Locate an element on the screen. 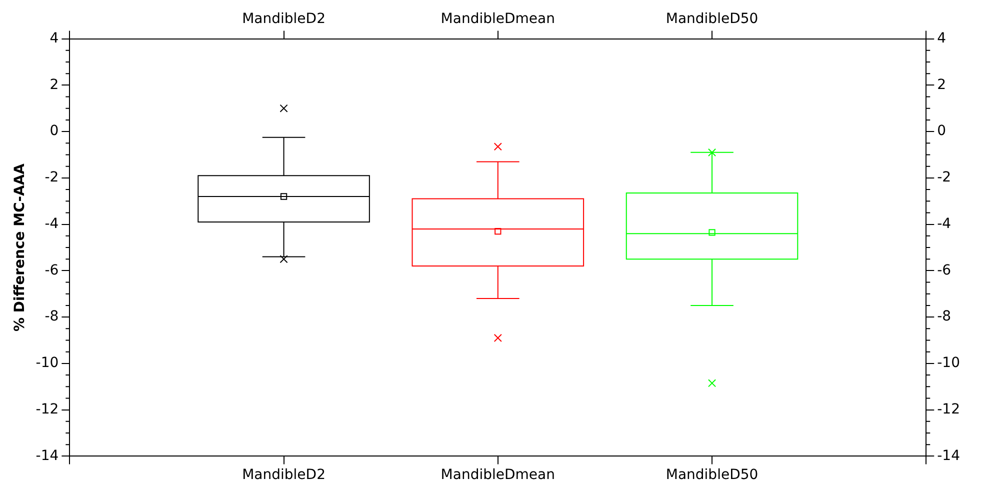 This screenshot has width=981, height=495. y-tick-label: -8 is located at coordinates (51, 316).